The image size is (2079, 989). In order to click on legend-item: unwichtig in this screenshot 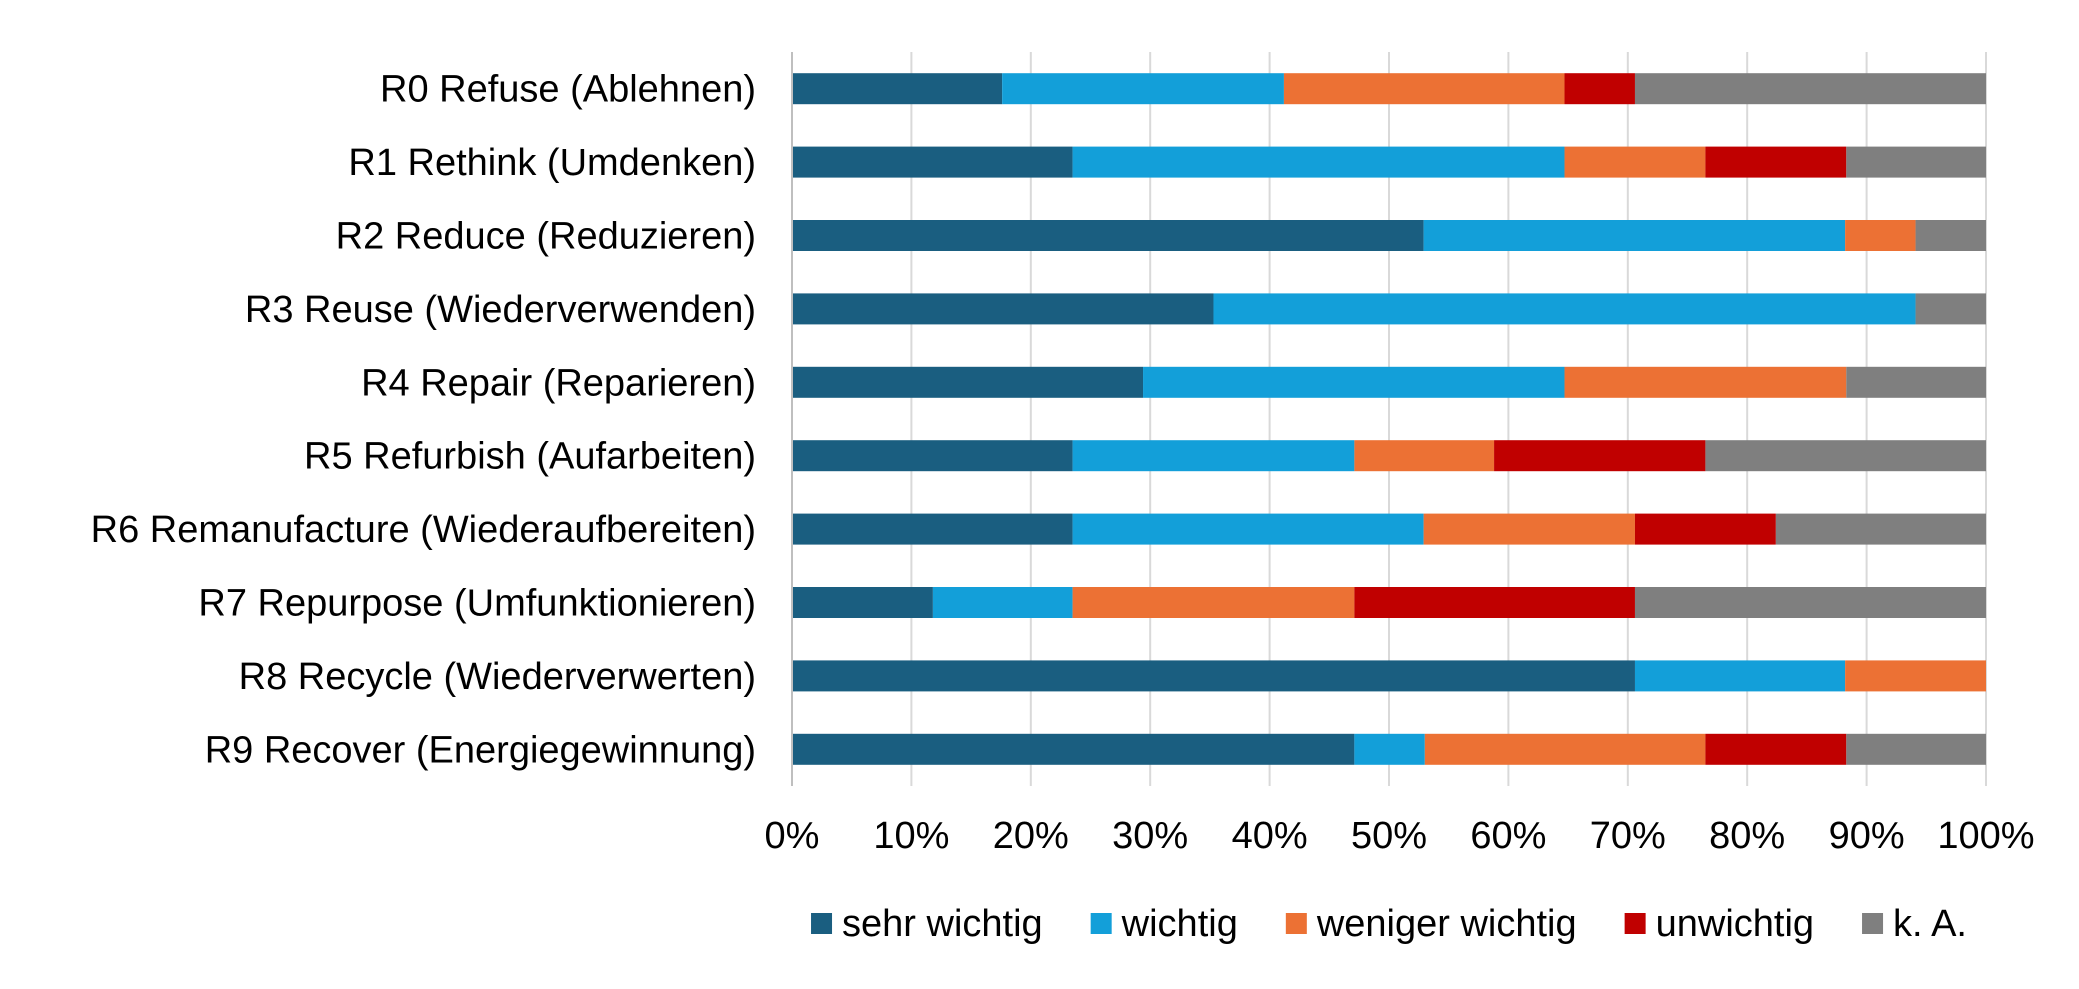, I will do `click(1719, 924)`.